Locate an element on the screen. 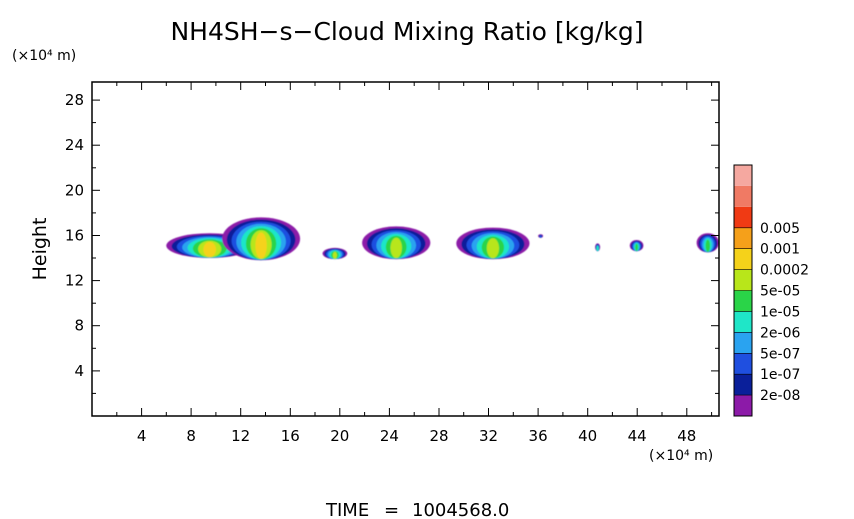 This screenshot has height=519, width=854. x-tick-label: 28 is located at coordinates (438, 436).